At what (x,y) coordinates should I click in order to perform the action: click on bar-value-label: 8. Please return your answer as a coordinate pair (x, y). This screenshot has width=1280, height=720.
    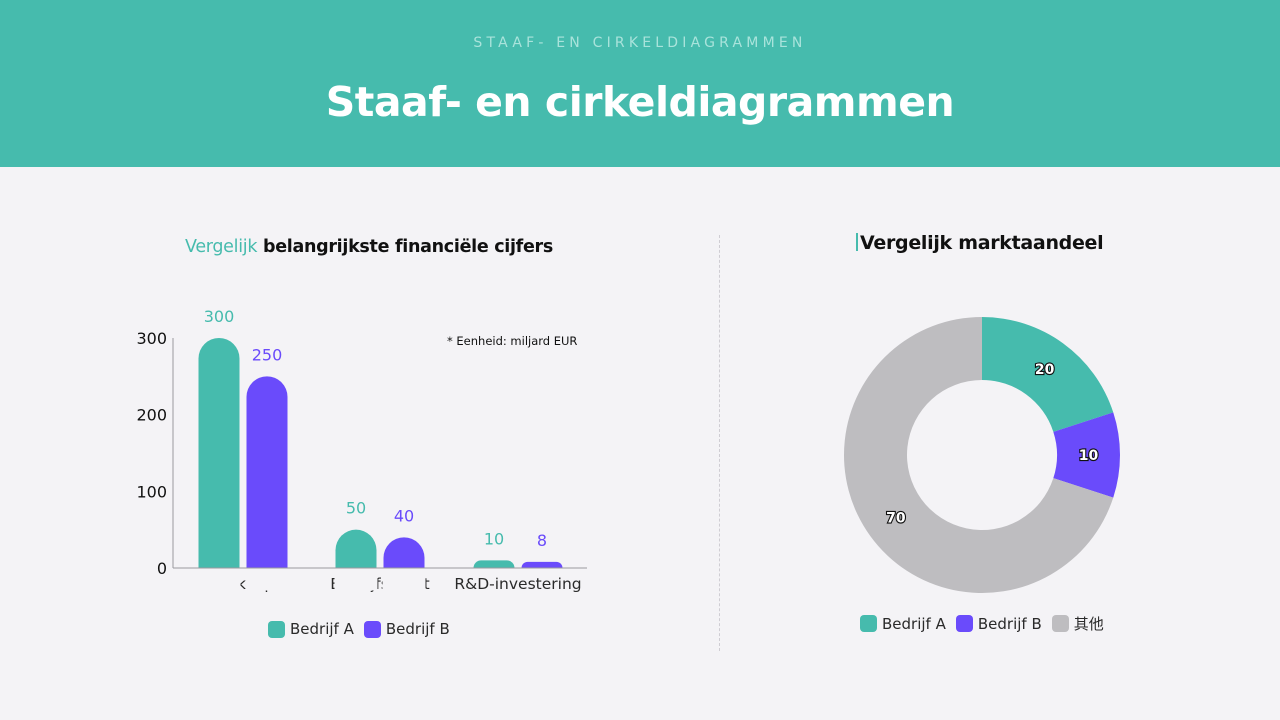
    Looking at the image, I should click on (542, 540).